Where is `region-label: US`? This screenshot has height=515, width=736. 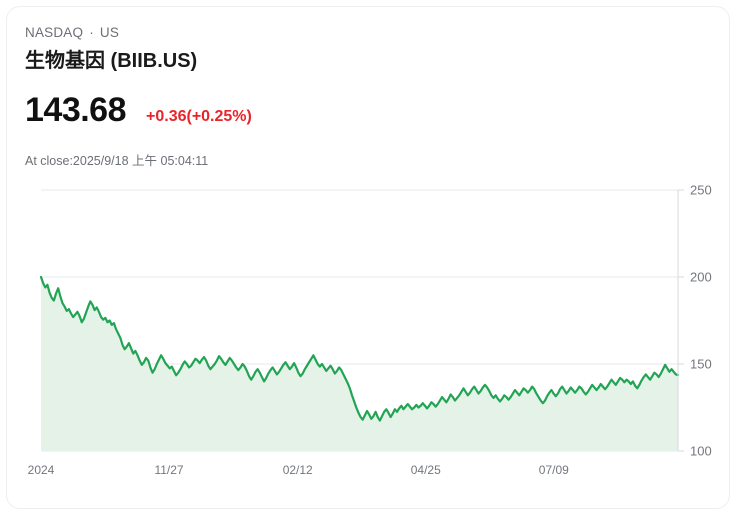
region-label: US is located at coordinates (109, 32).